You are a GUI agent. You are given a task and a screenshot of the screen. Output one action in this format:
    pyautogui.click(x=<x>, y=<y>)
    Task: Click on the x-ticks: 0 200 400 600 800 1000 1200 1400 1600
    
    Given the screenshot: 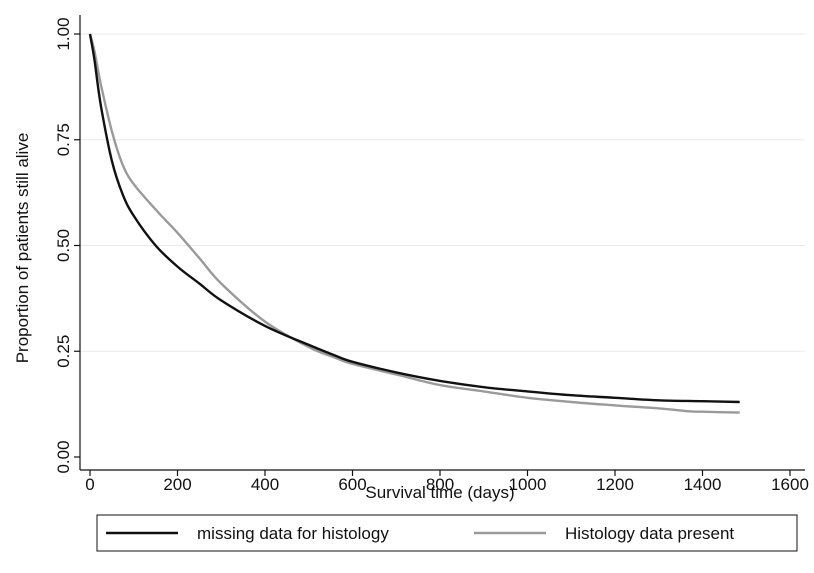 What is the action you would take?
    pyautogui.click(x=447, y=482)
    